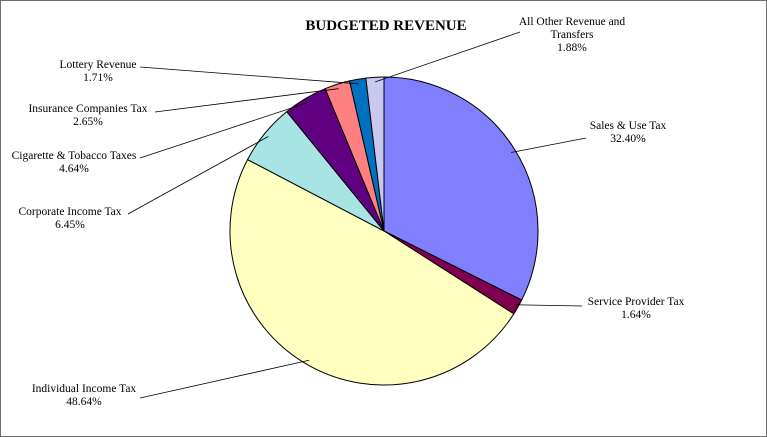 The height and width of the screenshot is (437, 767). I want to click on slice-percent: 1.64%, so click(636, 315).